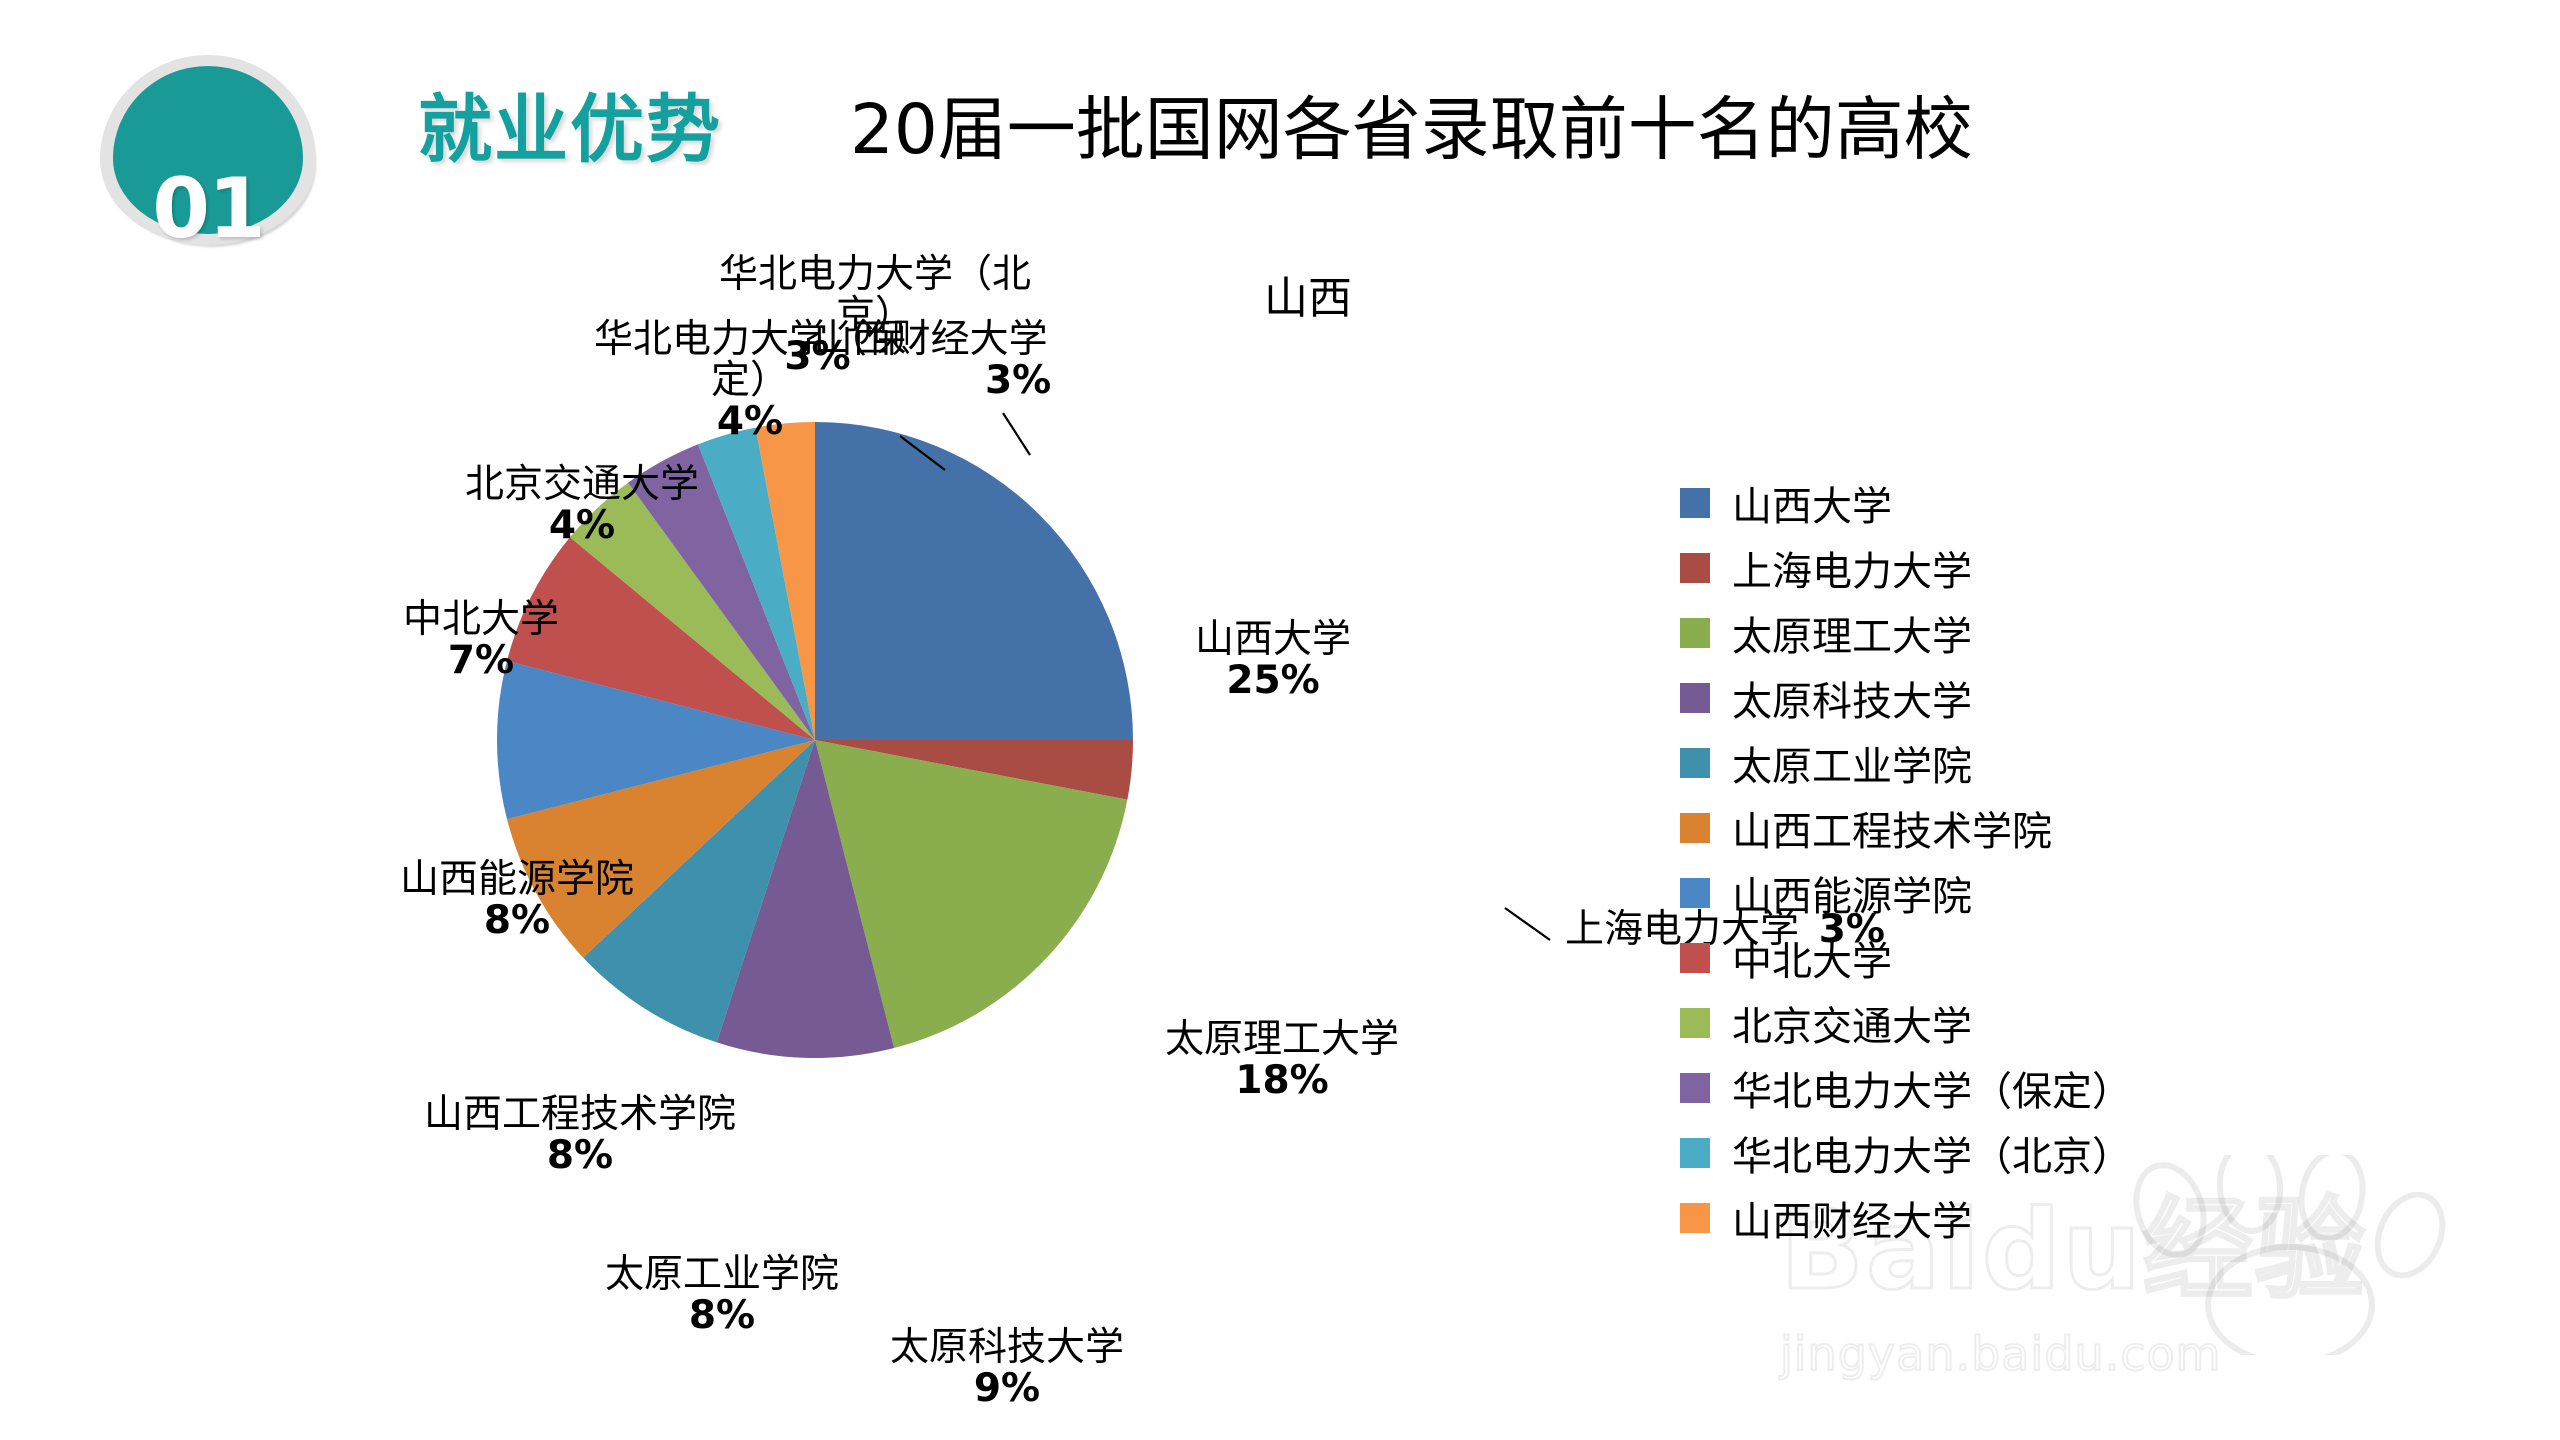  I want to click on slice-label-taiyuan-keji: 太原科技大学 9%, so click(1007, 1368).